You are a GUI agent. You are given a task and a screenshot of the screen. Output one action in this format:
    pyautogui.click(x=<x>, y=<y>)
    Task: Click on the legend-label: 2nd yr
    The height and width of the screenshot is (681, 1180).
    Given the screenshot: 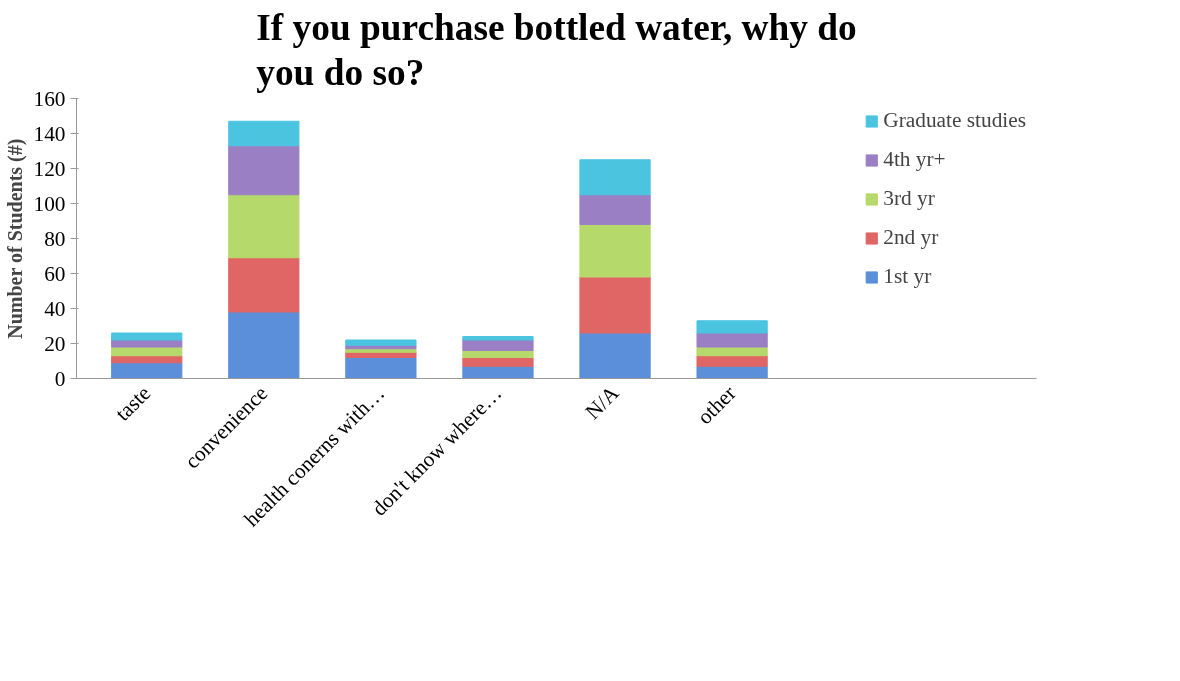 What is the action you would take?
    pyautogui.click(x=911, y=237)
    